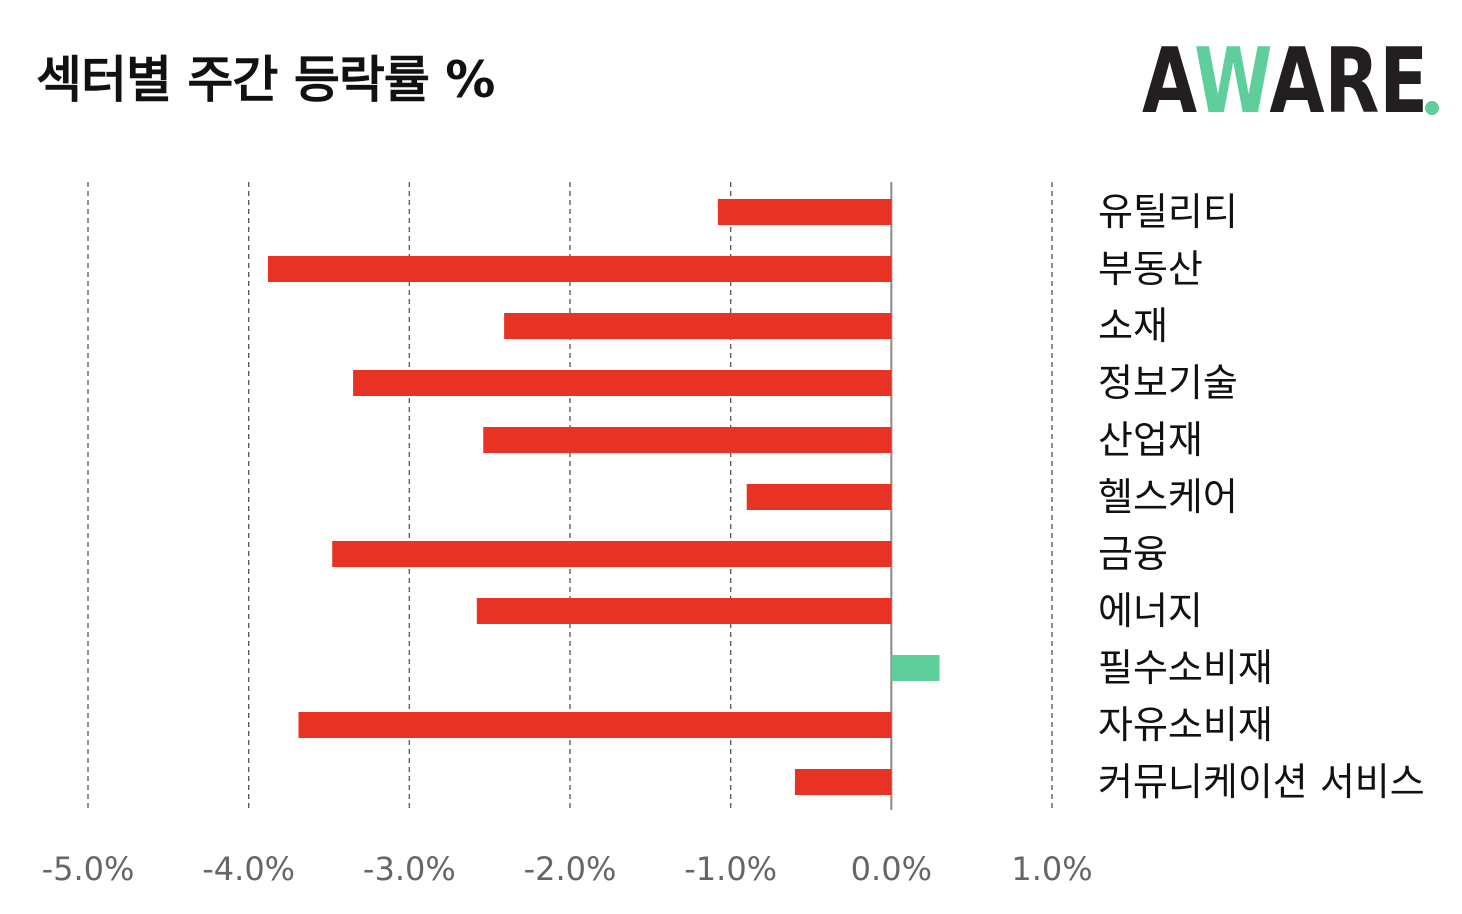  I want to click on x-tick-label-4: -1.0%, so click(730, 869).